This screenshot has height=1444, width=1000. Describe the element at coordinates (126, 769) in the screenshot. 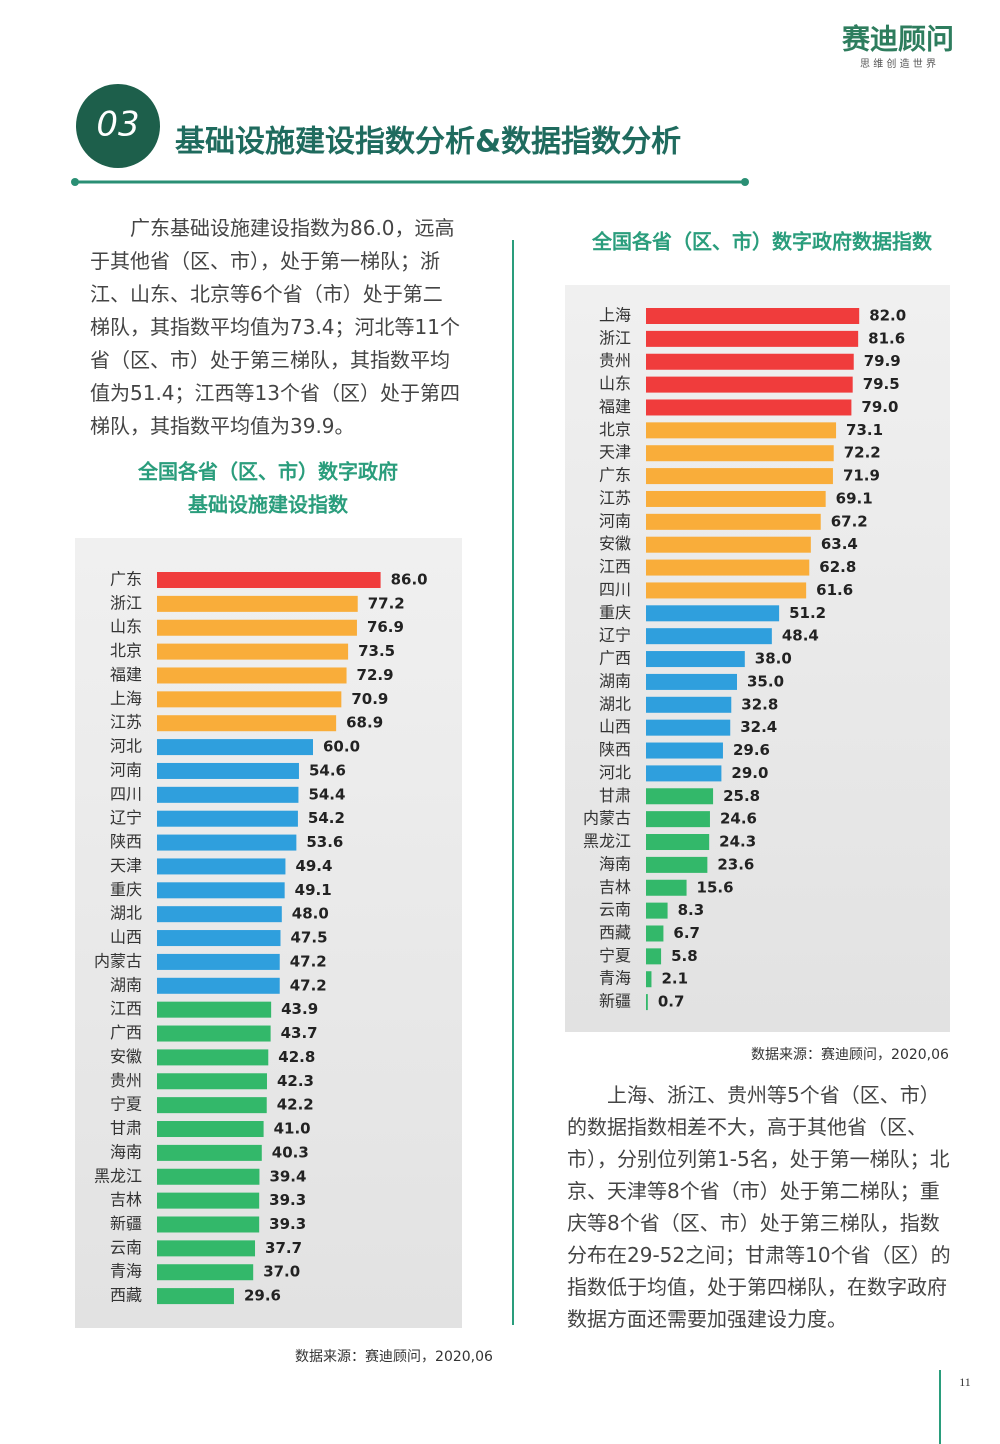

I see `category-label: 河南` at that location.